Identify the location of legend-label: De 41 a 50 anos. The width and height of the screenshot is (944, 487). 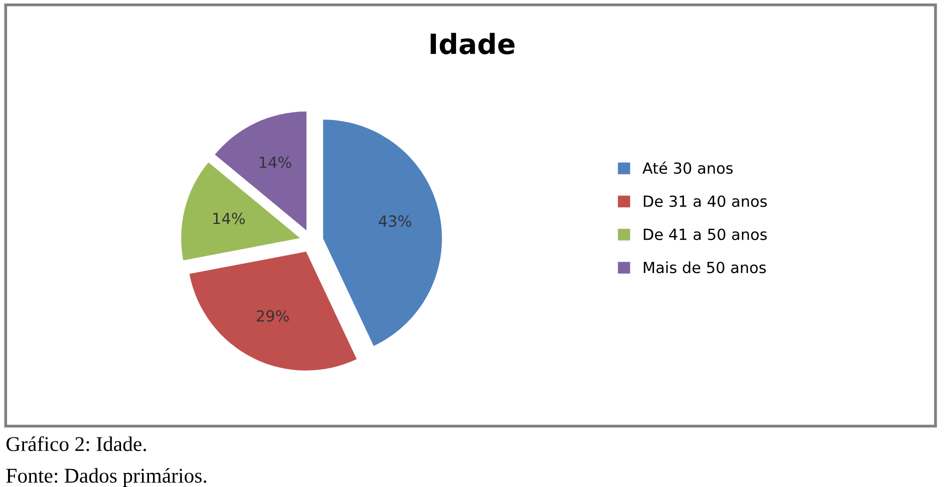
(705, 234).